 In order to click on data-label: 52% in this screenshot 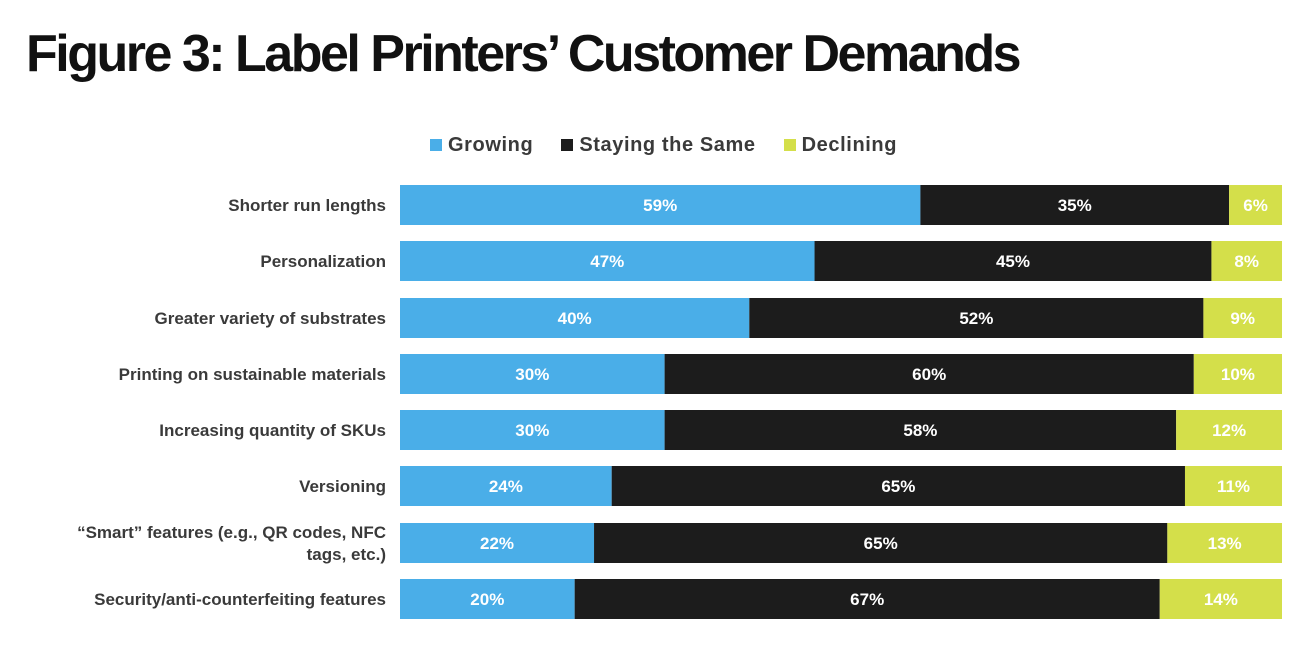, I will do `click(976, 318)`.